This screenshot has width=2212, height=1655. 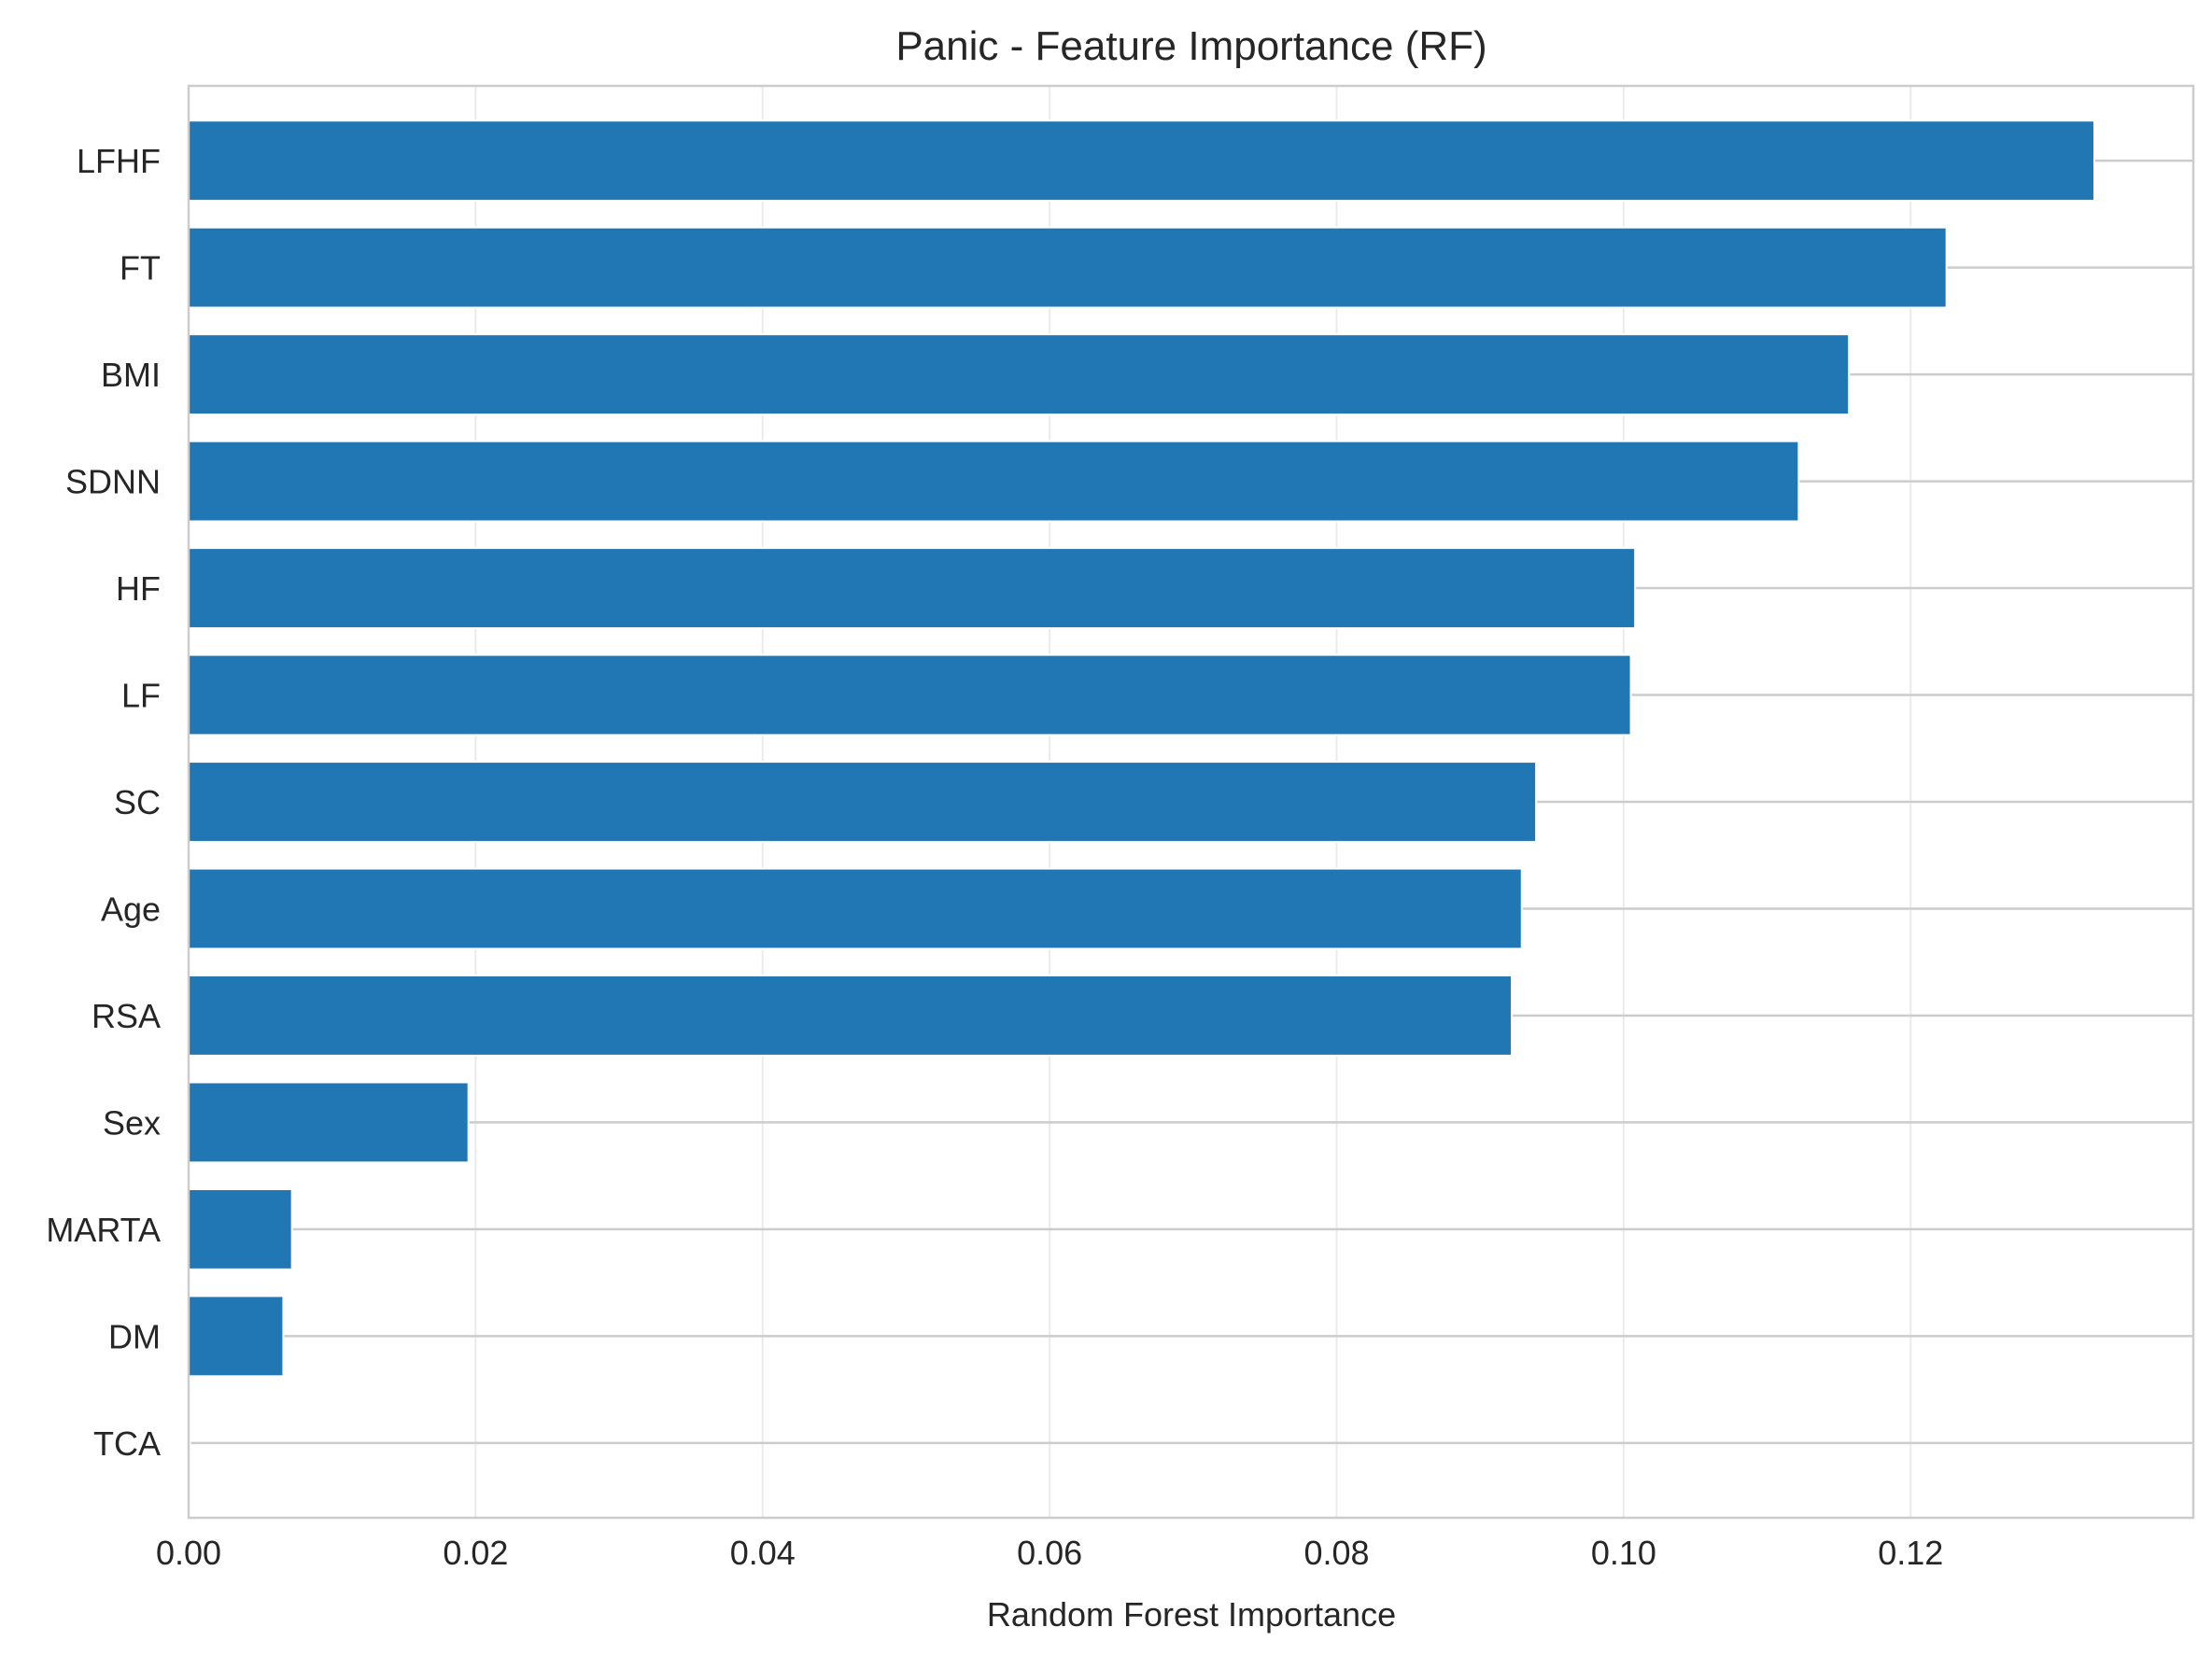 I want to click on y-tick-label: Sex, so click(x=132, y=1122).